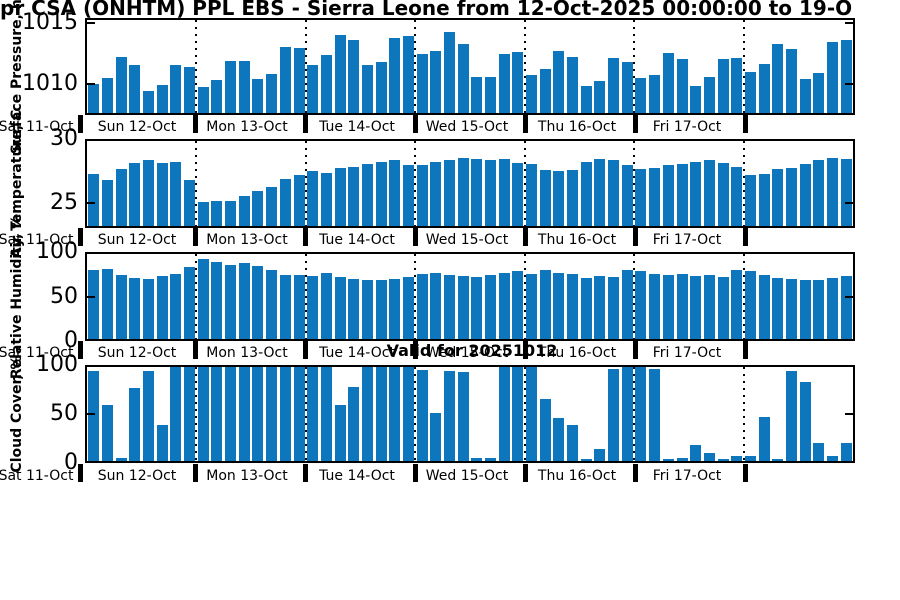  Describe the element at coordinates (64, 413) in the screenshot. I see `y-tick-label: 50` at that location.